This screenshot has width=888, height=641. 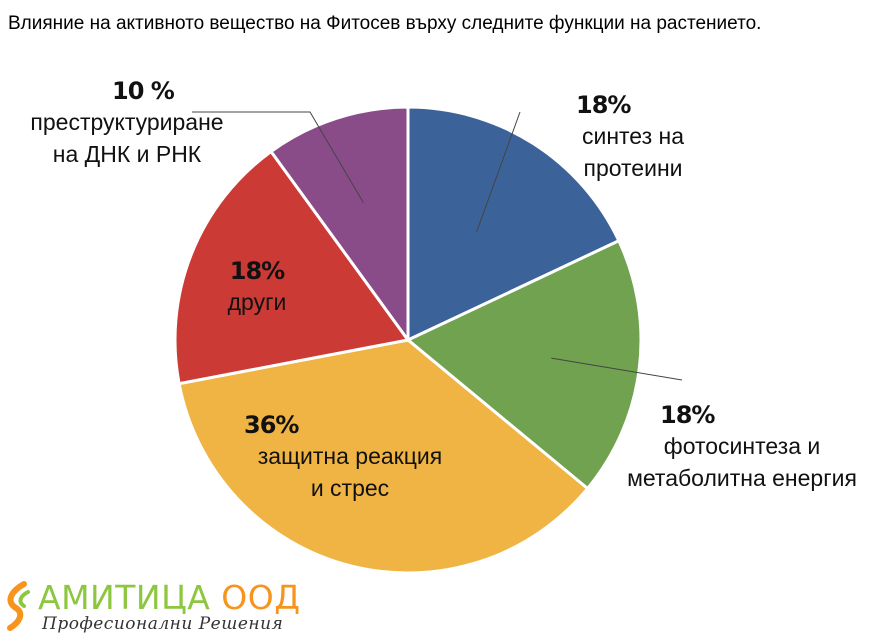 What do you see at coordinates (124, 597) in the screenshot?
I see `logo-name-part1: АМИТИЦА` at bounding box center [124, 597].